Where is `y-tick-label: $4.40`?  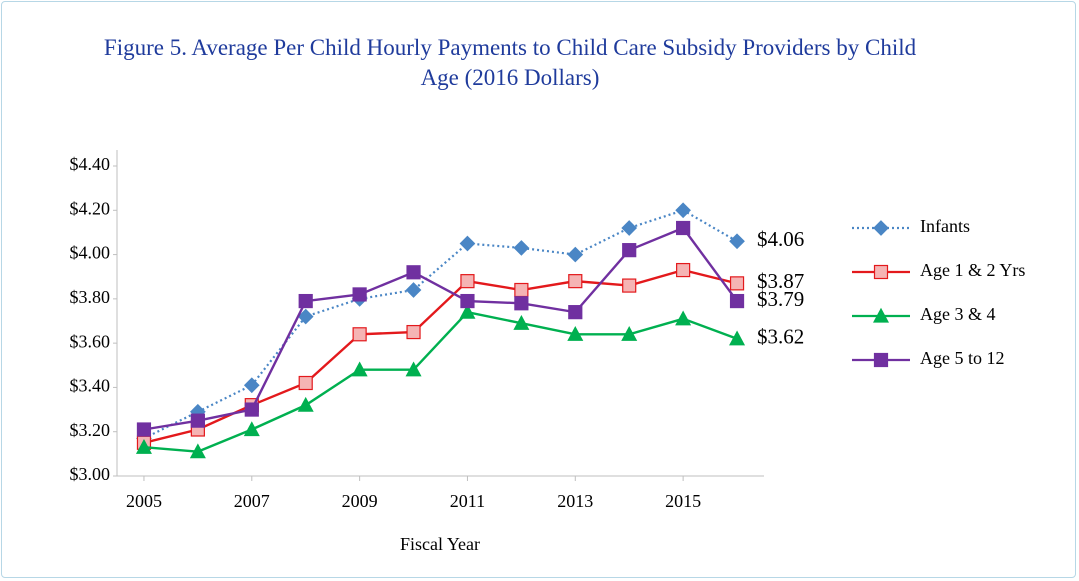 y-tick-label: $4.40 is located at coordinates (90, 164).